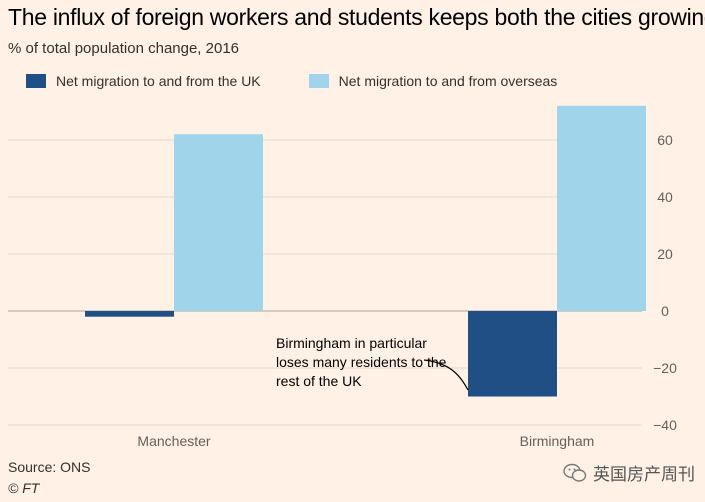 The height and width of the screenshot is (502, 705). Describe the element at coordinates (575, 472) in the screenshot. I see `wechat-icon` at that location.